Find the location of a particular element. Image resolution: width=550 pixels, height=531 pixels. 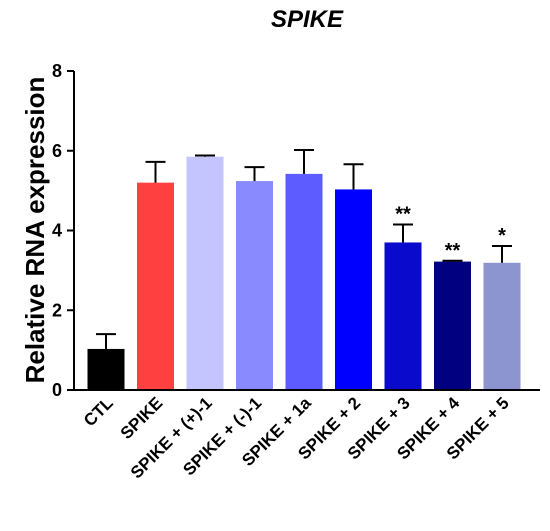

x-tick-label: SPIKE is located at coordinates (142, 418).